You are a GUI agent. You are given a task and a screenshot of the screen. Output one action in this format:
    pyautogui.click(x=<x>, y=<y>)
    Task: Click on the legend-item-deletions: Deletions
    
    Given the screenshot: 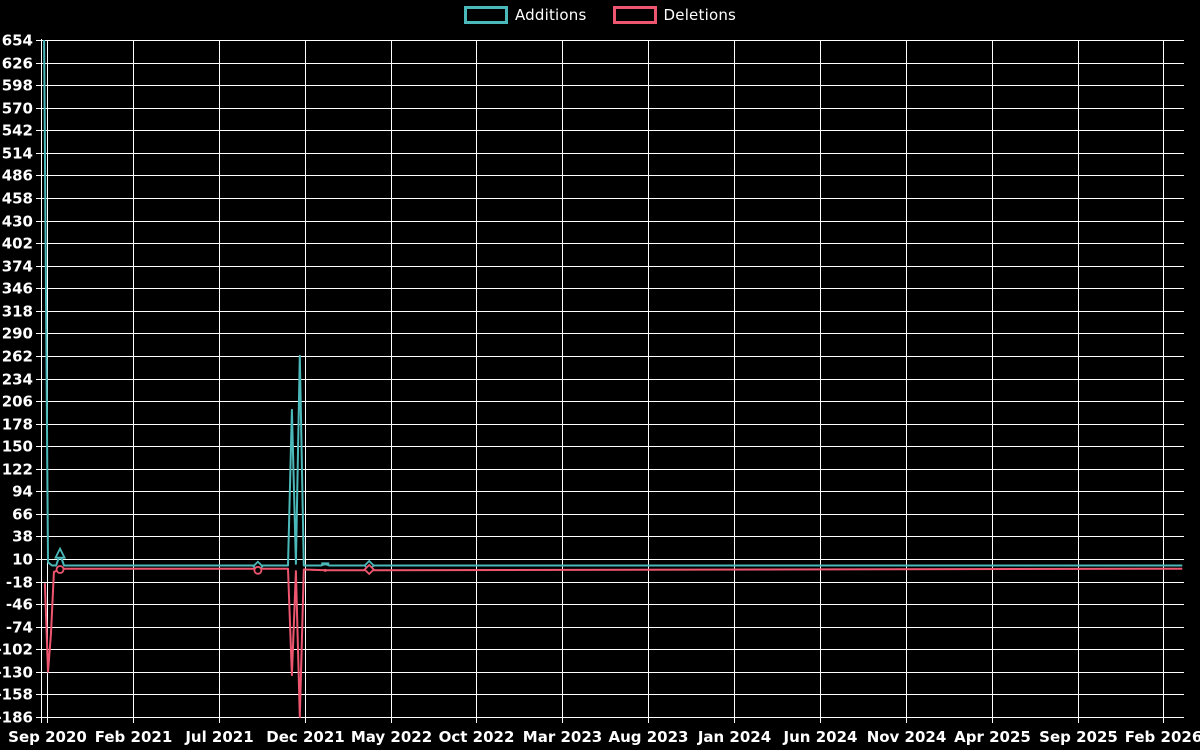 What is the action you would take?
    pyautogui.click(x=674, y=15)
    